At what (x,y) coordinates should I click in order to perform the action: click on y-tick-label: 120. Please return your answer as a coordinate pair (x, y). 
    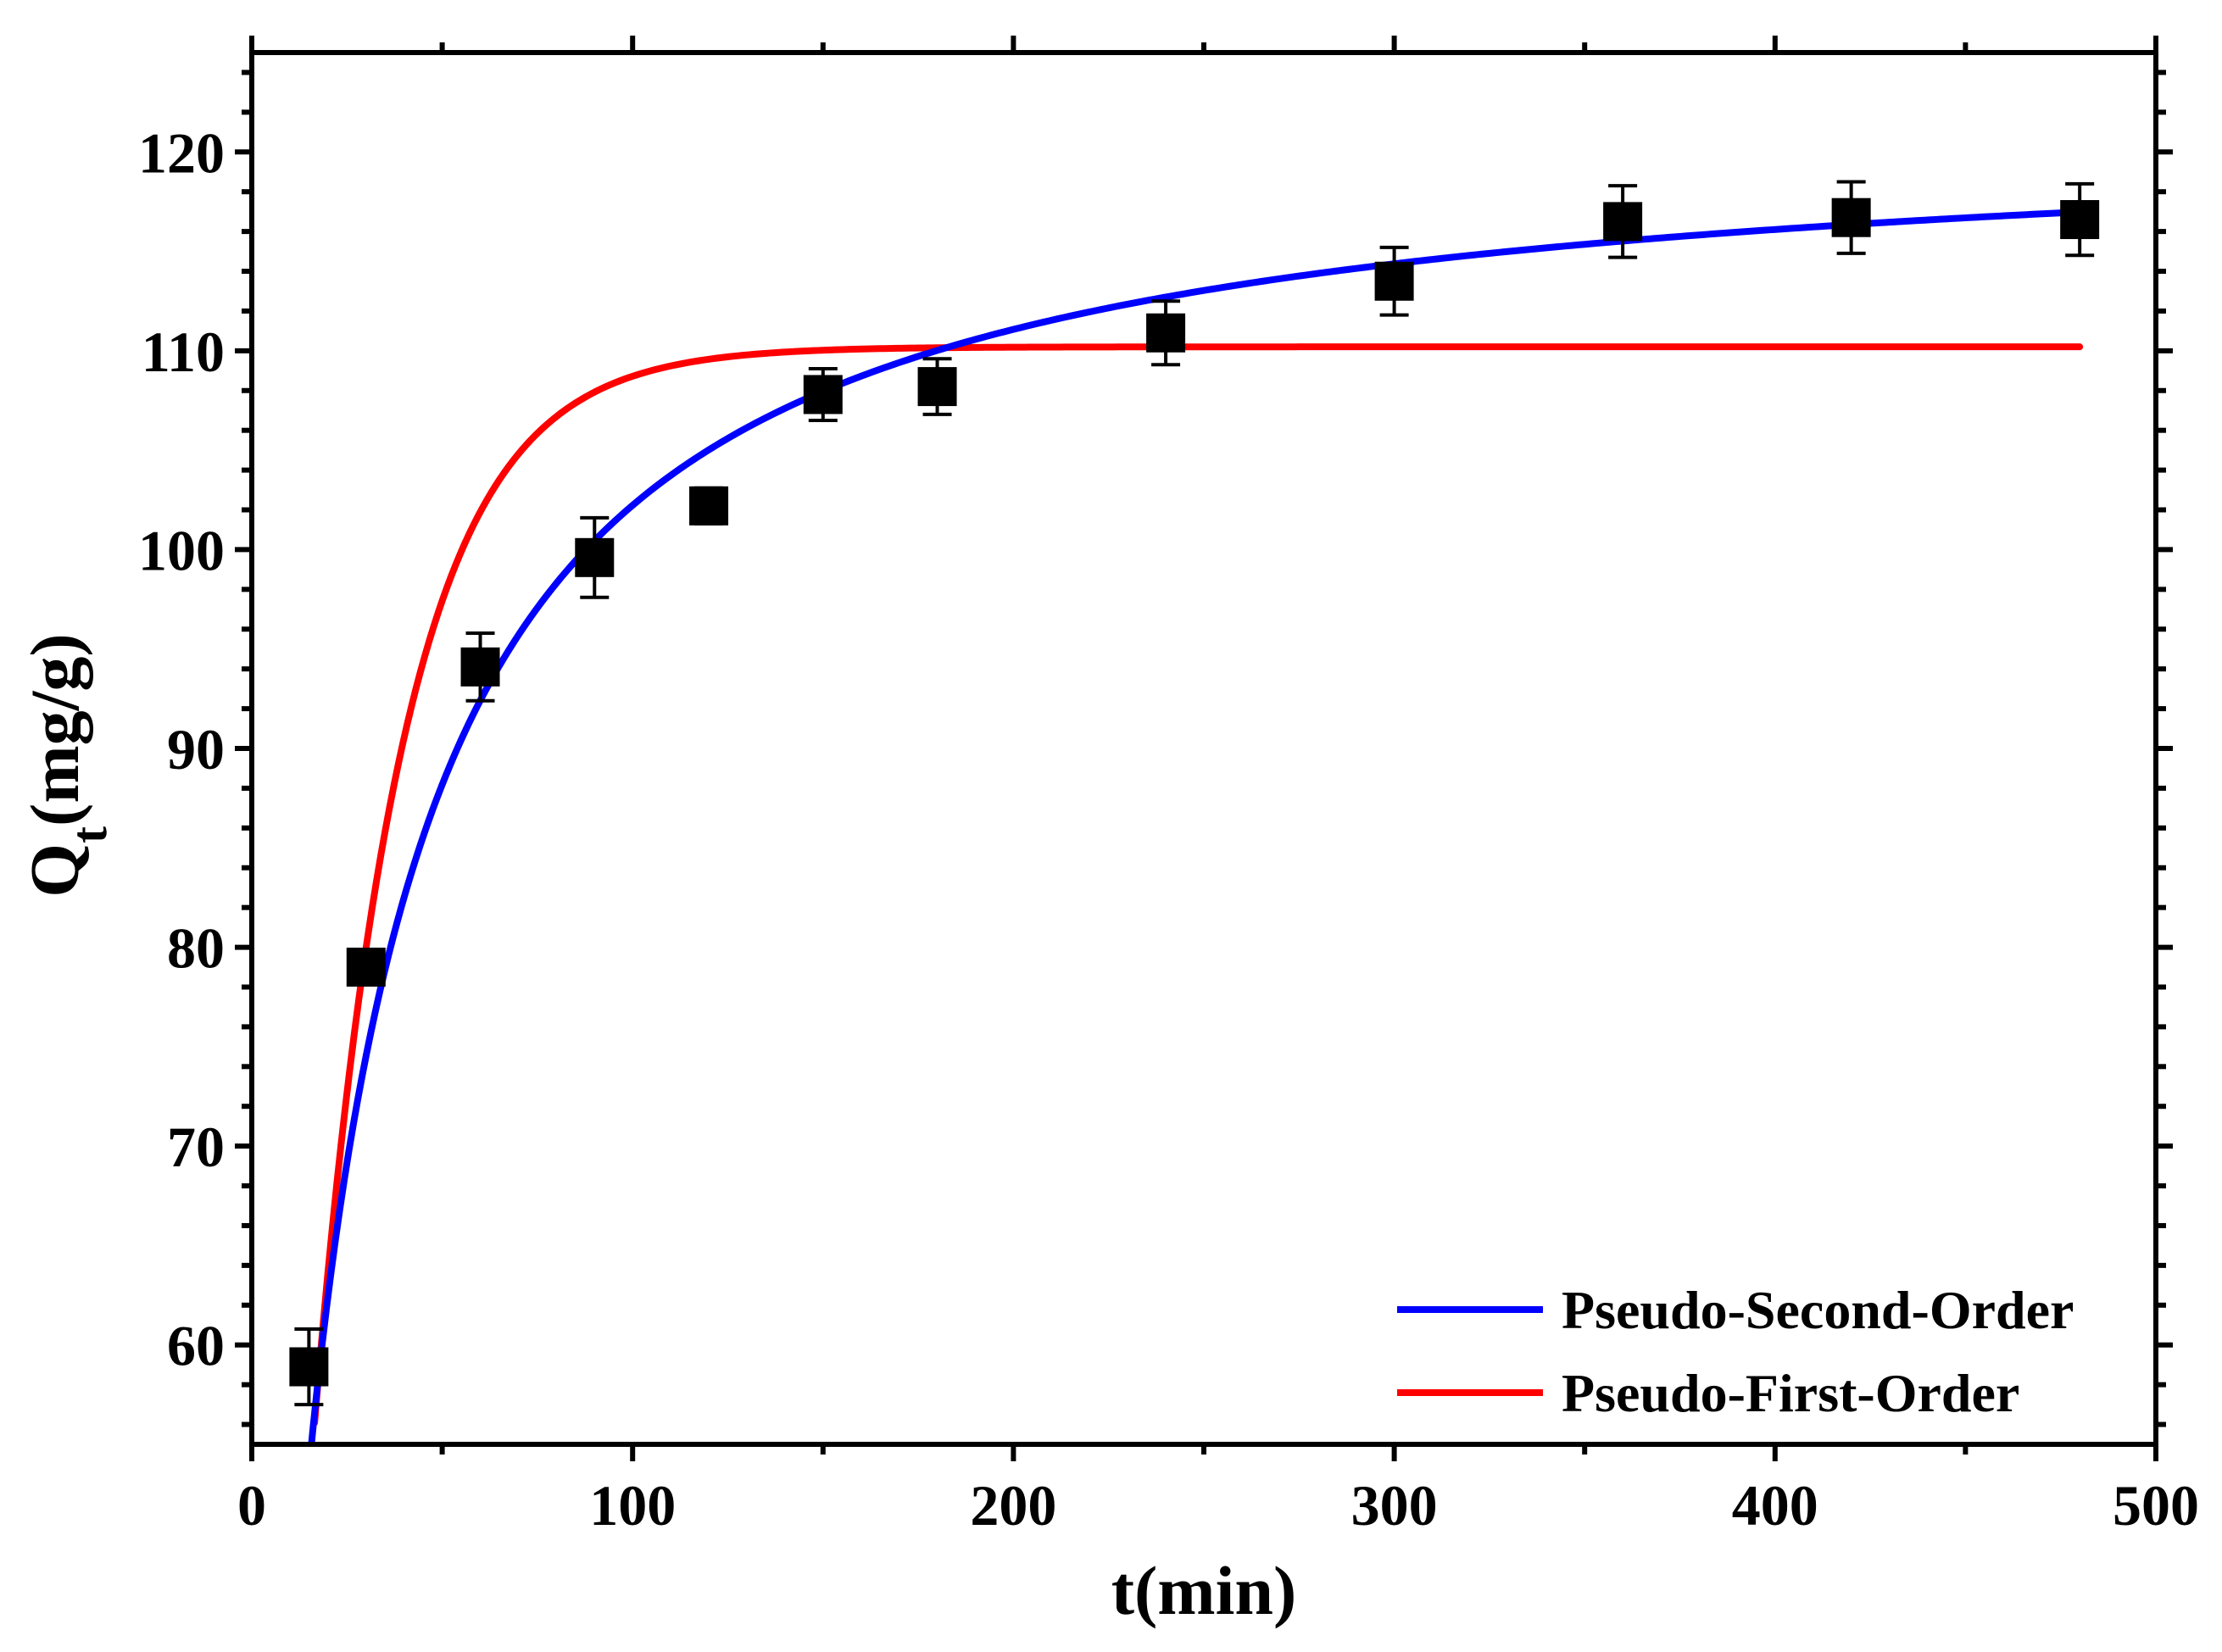
    Looking at the image, I should click on (181, 152).